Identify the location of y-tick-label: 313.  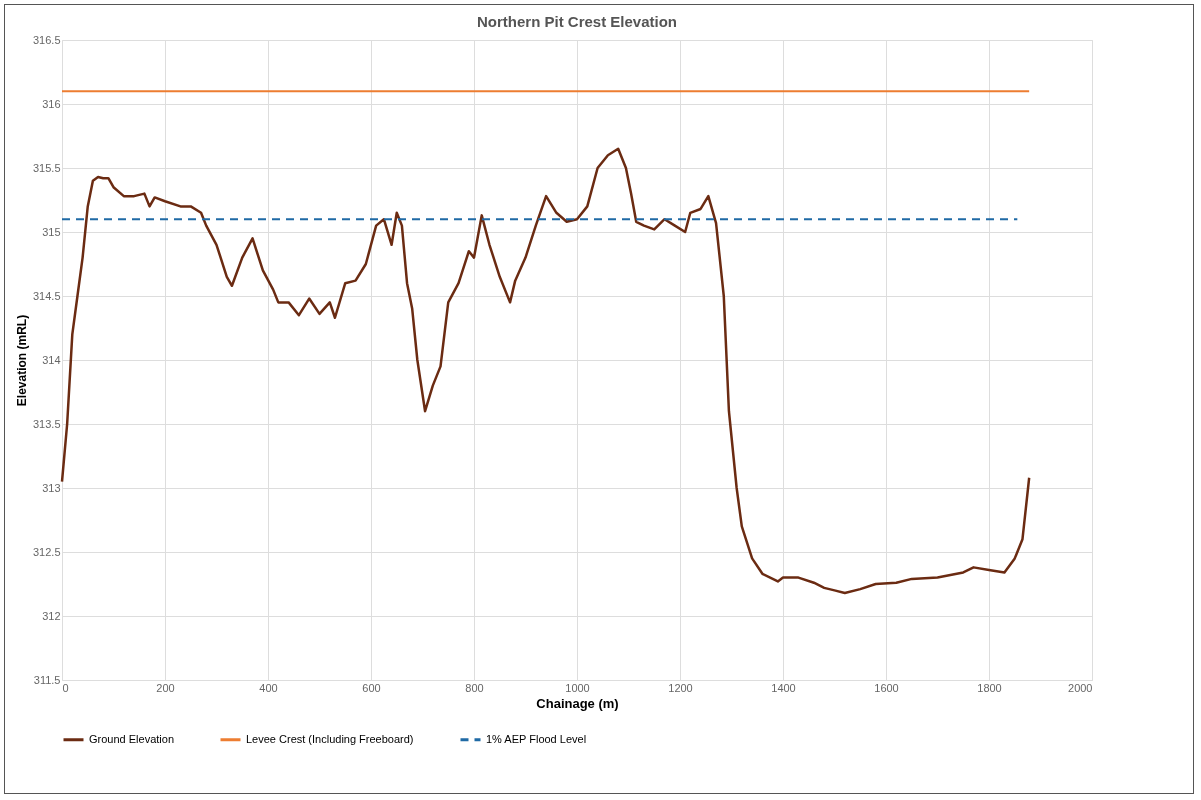
(51, 487).